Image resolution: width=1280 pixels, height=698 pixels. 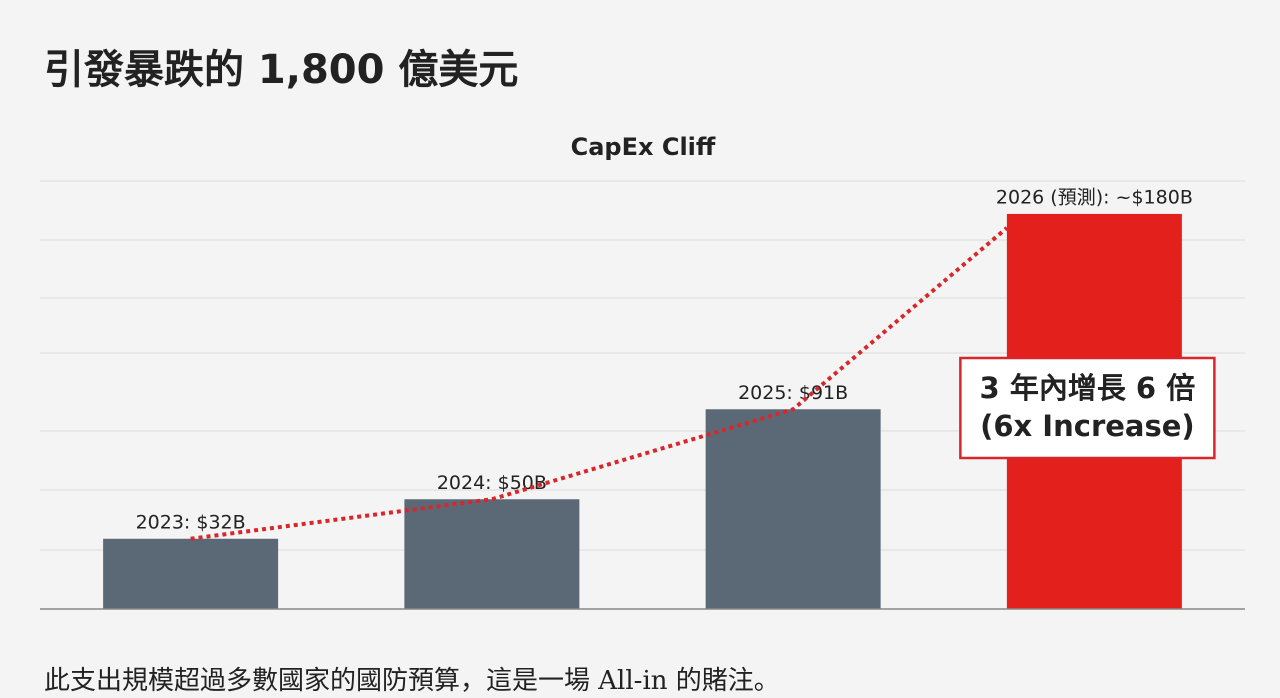 What do you see at coordinates (1088, 388) in the screenshot?
I see `annotation-text: 3 年內增長 6 倍` at bounding box center [1088, 388].